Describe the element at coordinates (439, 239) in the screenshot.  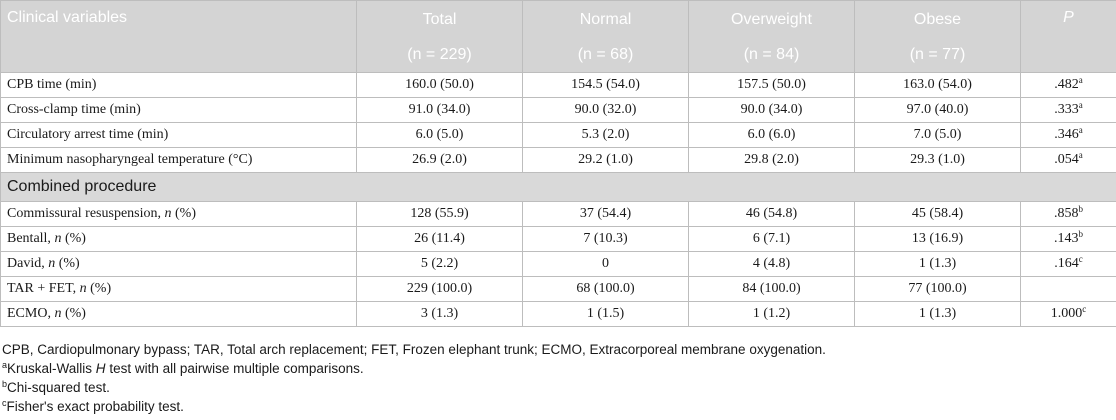
I see `cell-total: 26 (11.4)` at that location.